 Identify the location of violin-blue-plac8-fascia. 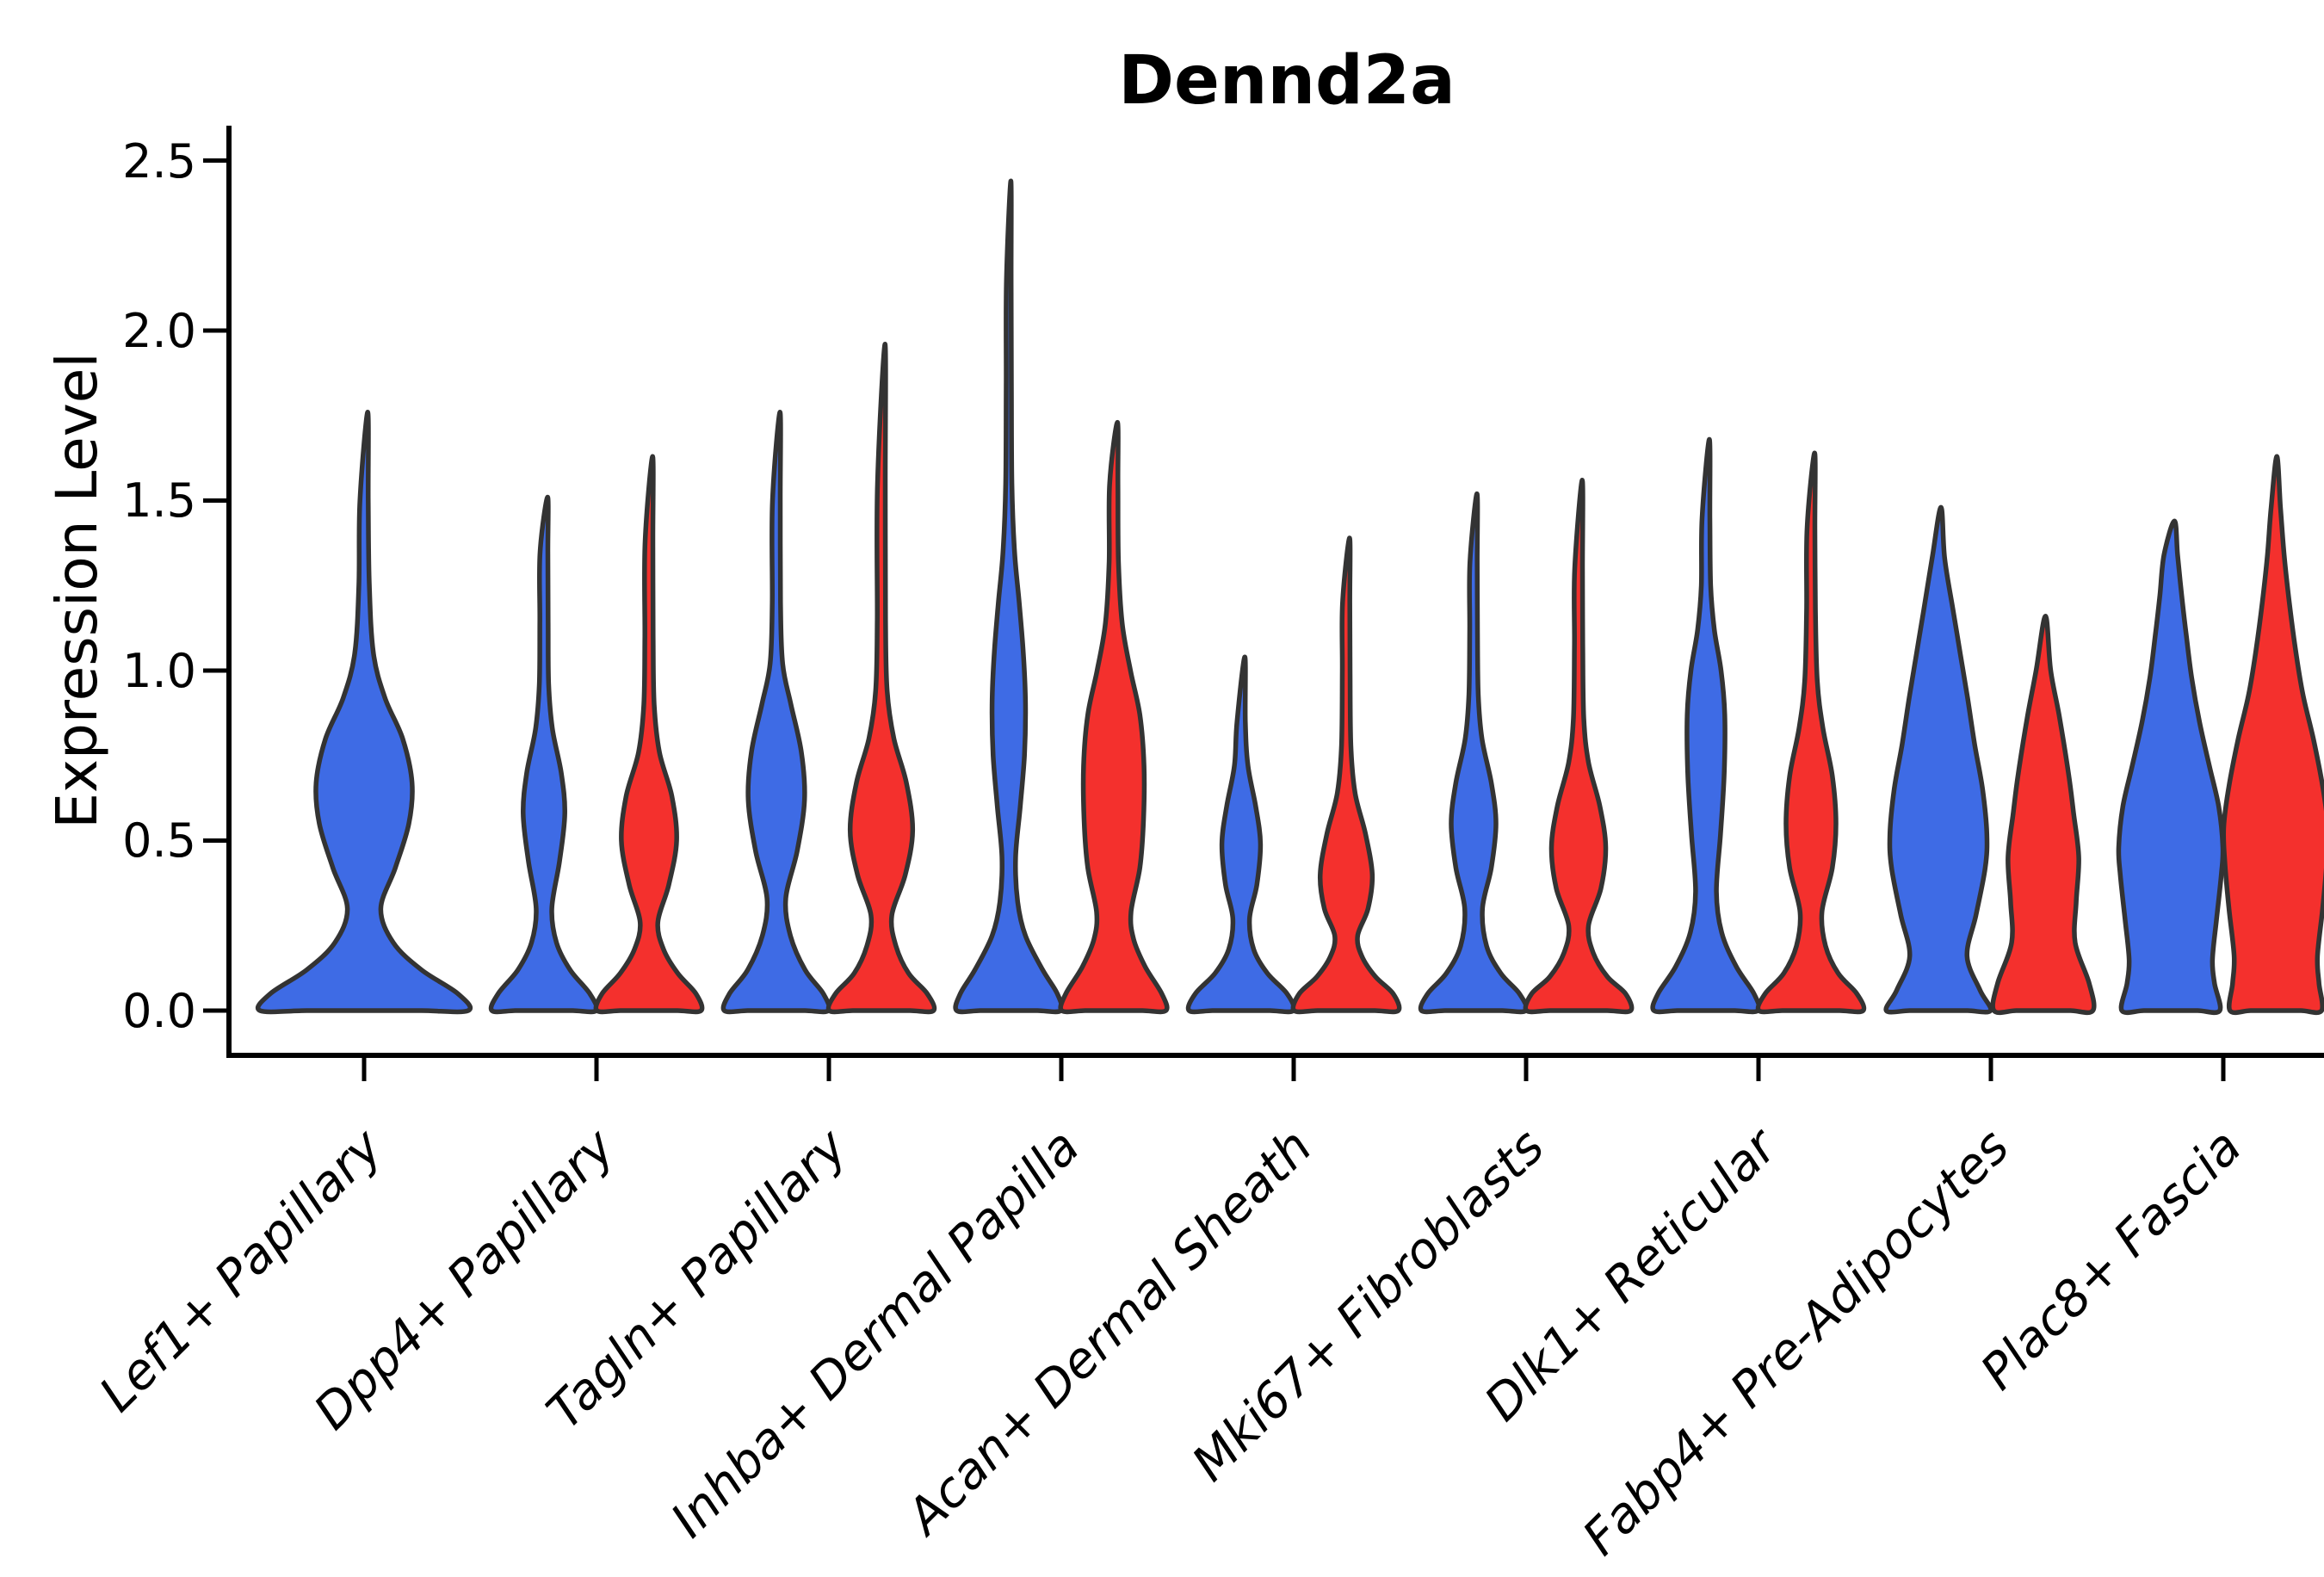
(2171, 767).